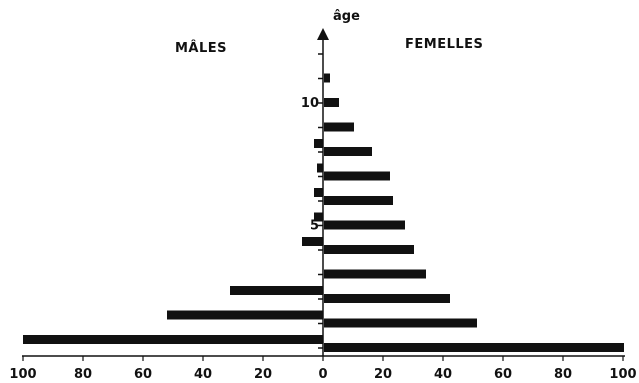  Describe the element at coordinates (314, 226) in the screenshot. I see `age-tick-label: 5` at that location.